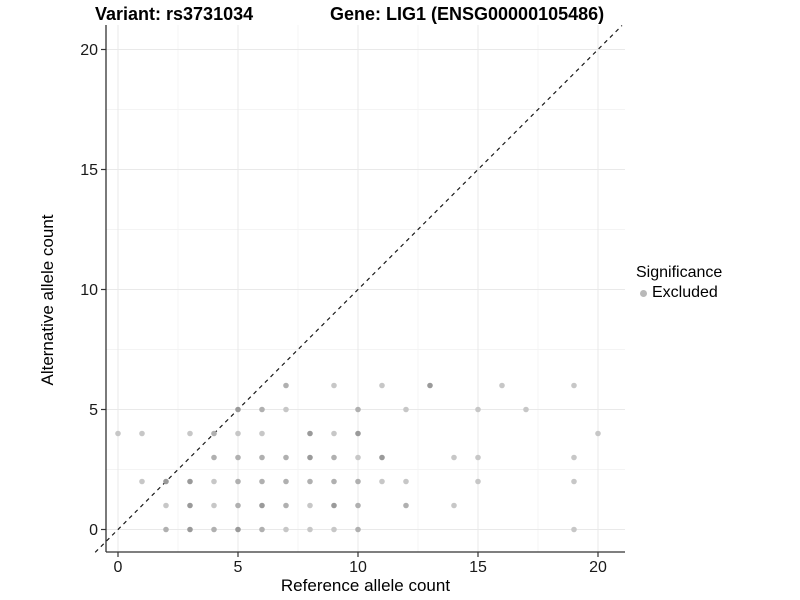 This screenshot has width=800, height=600. What do you see at coordinates (93, 410) in the screenshot?
I see `y-tick-label: 5` at bounding box center [93, 410].